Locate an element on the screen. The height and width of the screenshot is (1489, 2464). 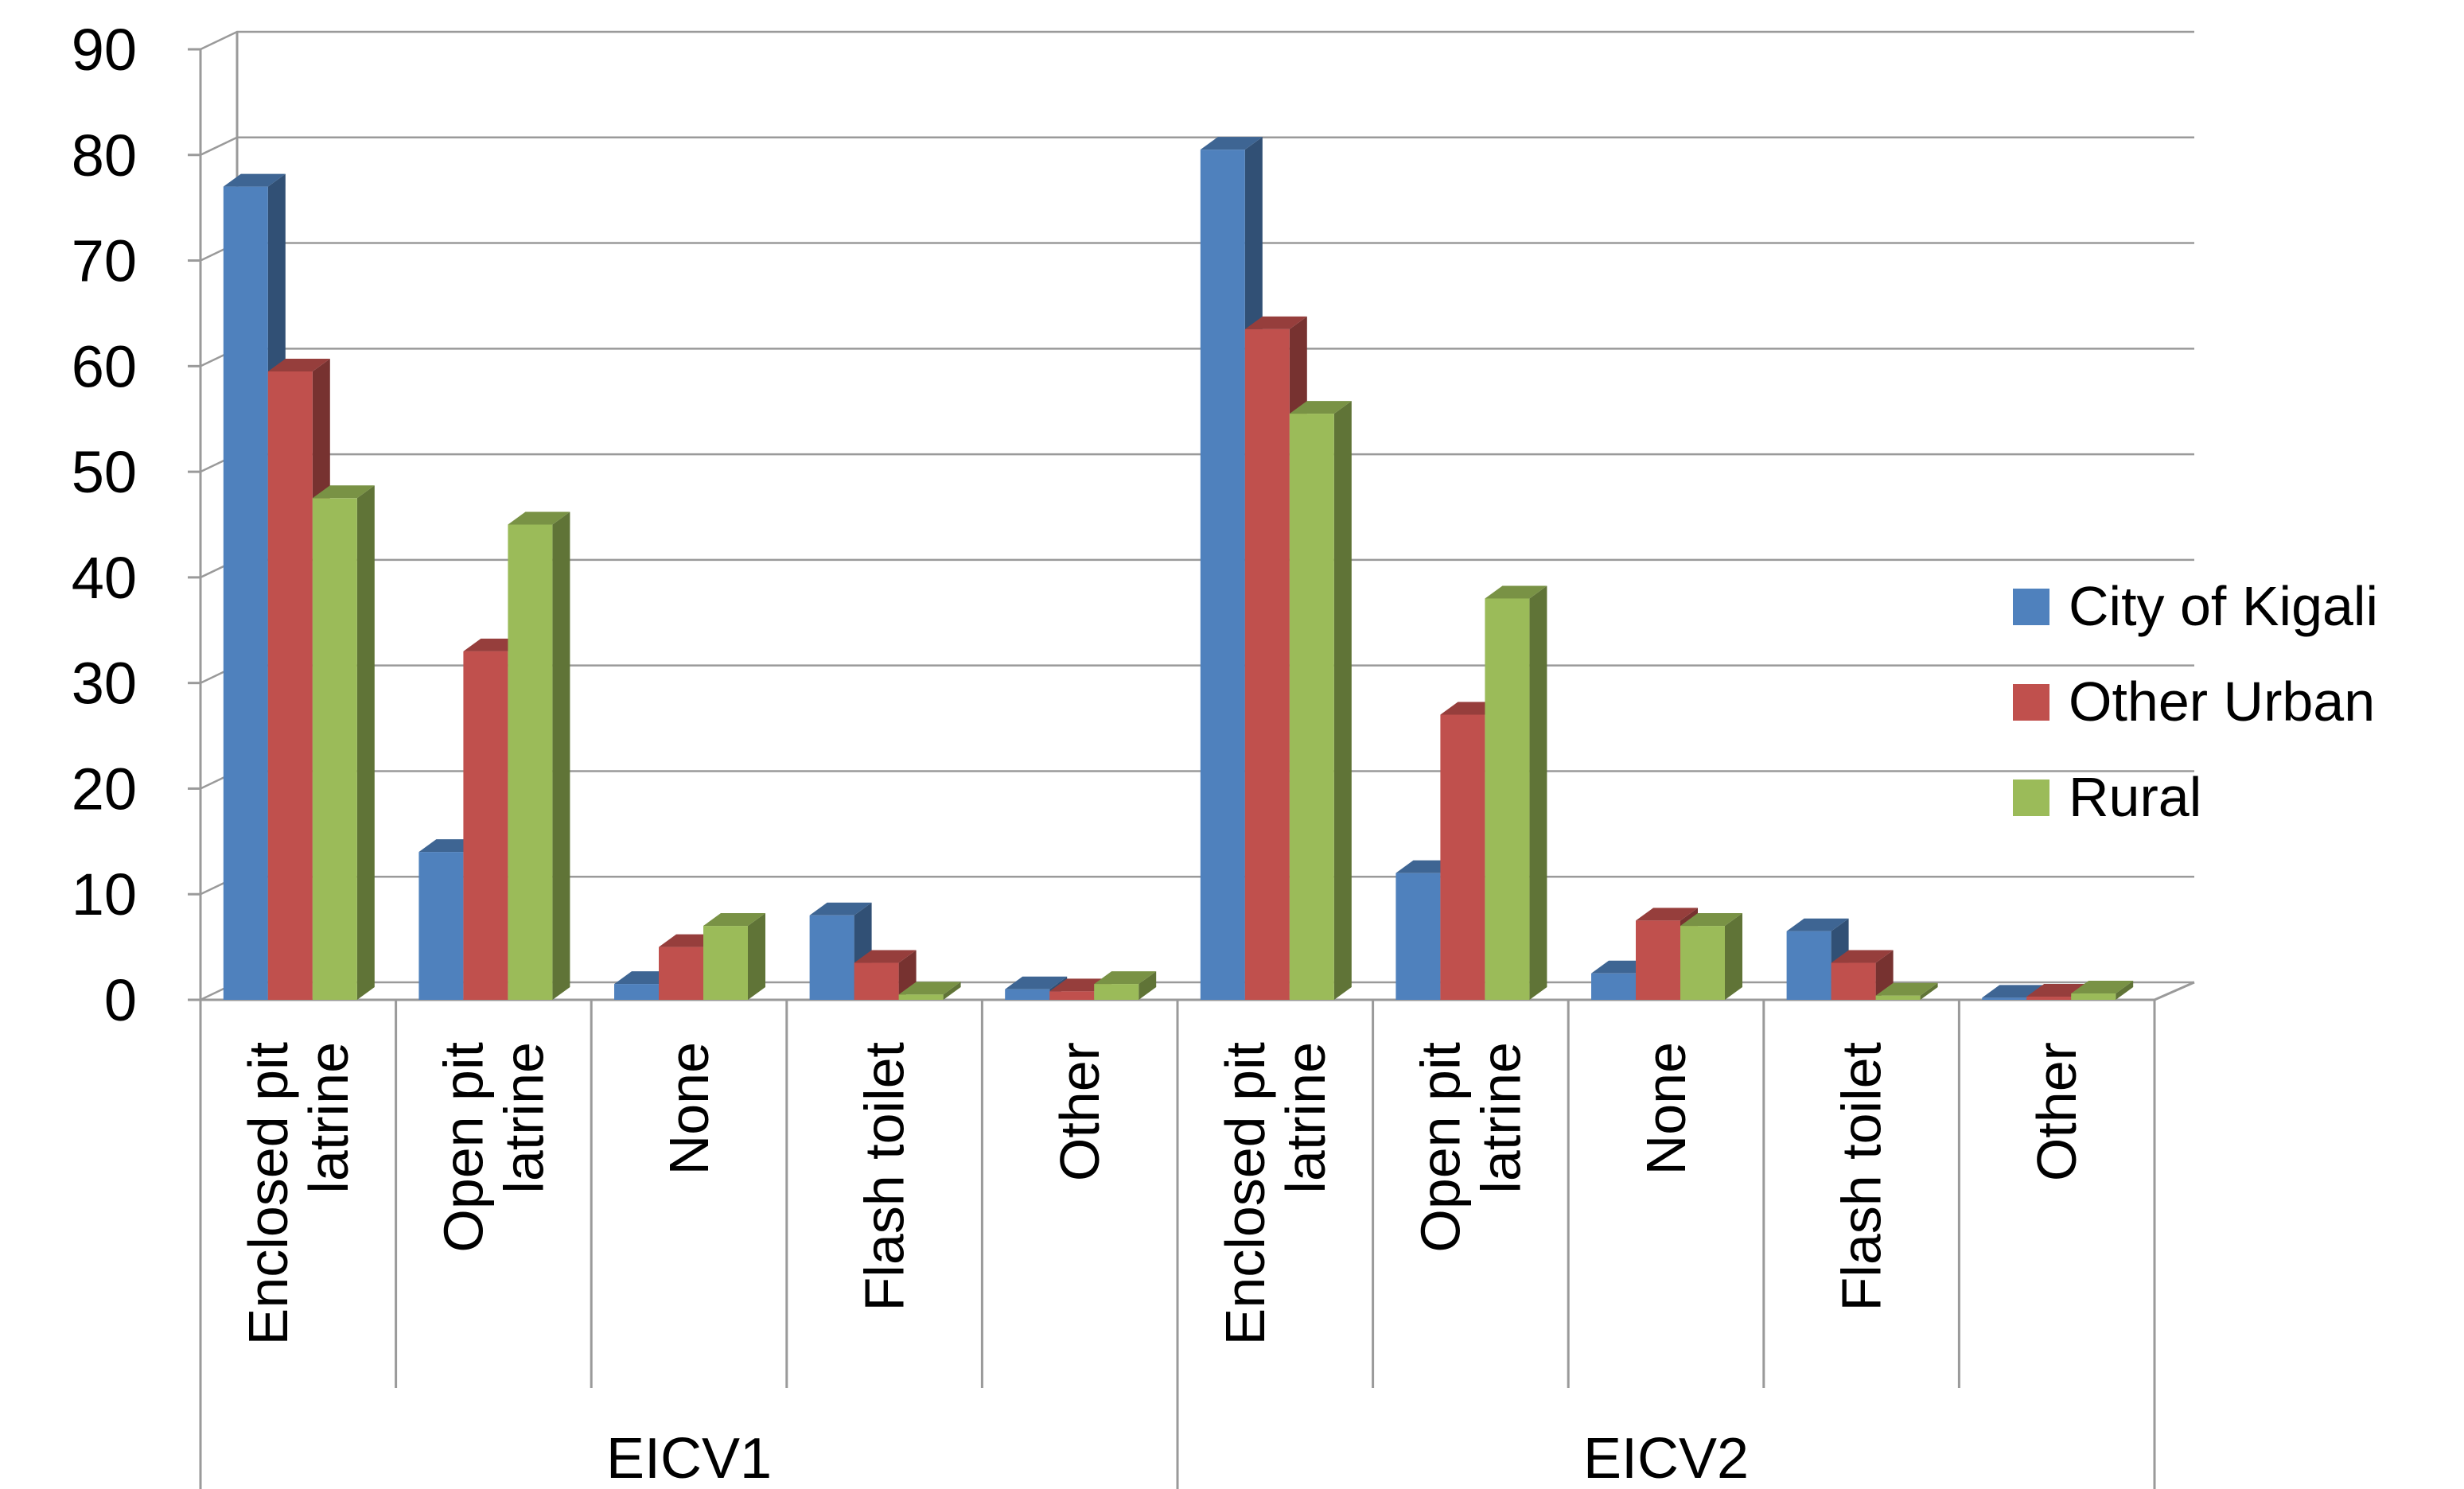
y-tick-label: 40 is located at coordinates (104, 578).